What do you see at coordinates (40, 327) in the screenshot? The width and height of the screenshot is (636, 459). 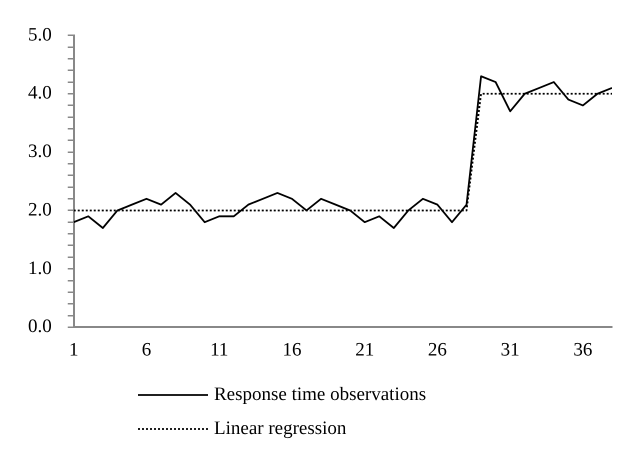 I see `y-tick-label: 0.0` at bounding box center [40, 327].